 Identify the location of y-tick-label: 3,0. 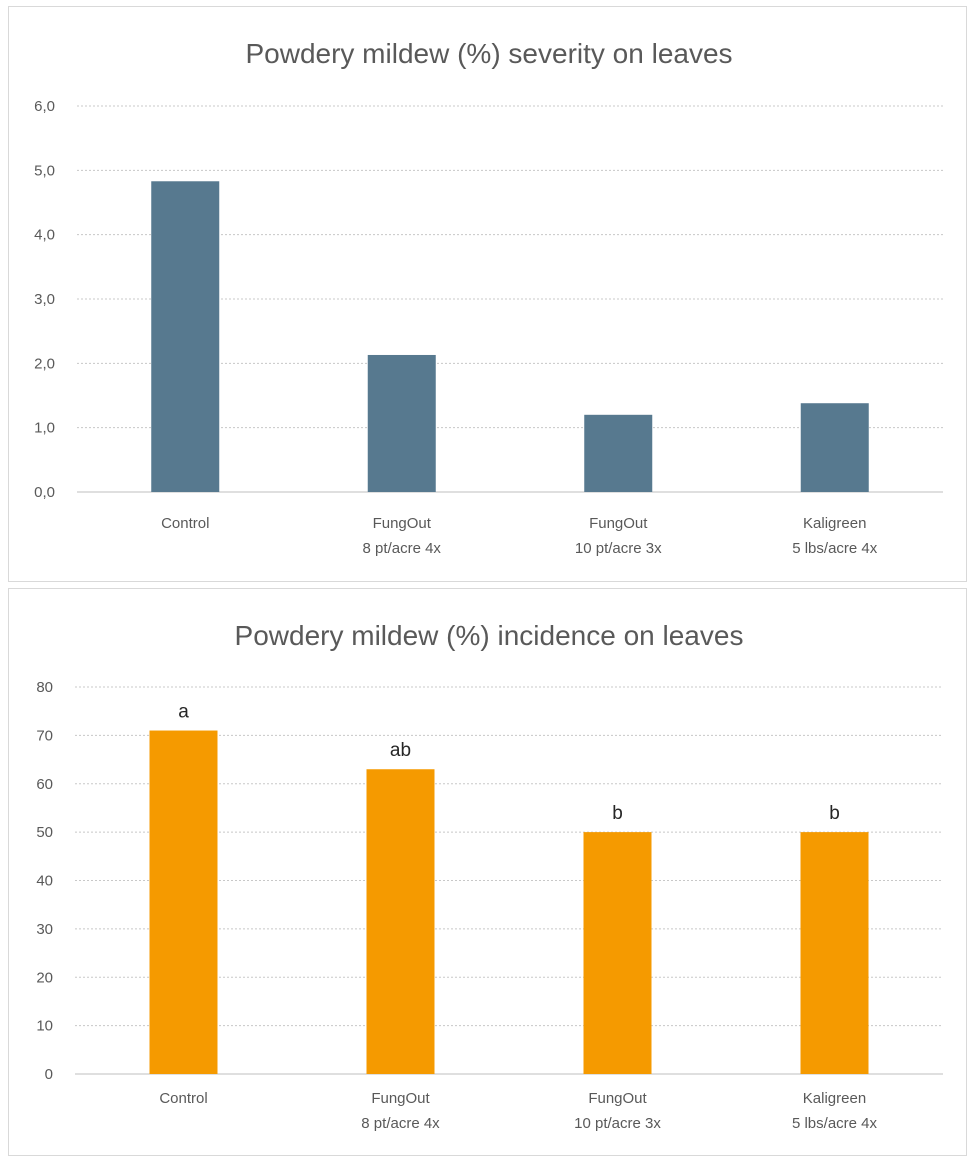
(44, 299).